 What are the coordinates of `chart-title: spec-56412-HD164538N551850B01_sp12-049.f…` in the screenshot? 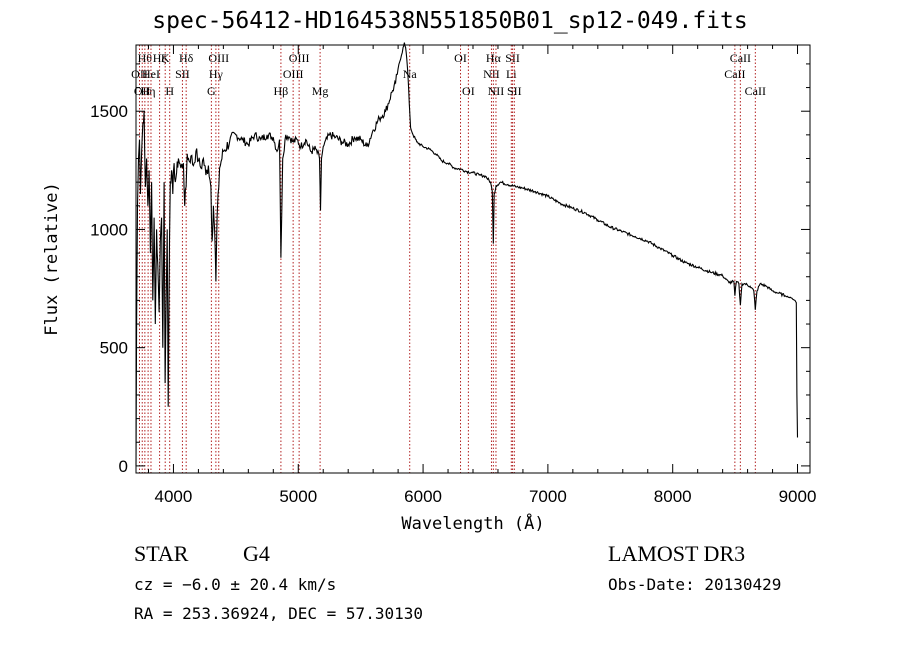 It's located at (450, 21).